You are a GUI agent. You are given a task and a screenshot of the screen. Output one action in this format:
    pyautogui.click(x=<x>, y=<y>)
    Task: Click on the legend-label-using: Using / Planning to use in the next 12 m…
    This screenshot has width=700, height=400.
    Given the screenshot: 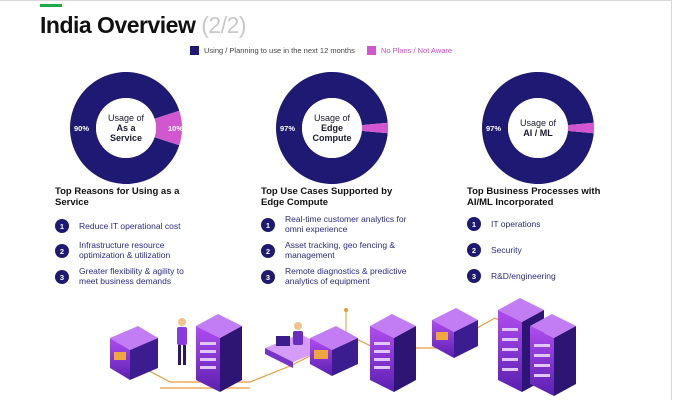 What is the action you would take?
    pyautogui.click(x=279, y=50)
    